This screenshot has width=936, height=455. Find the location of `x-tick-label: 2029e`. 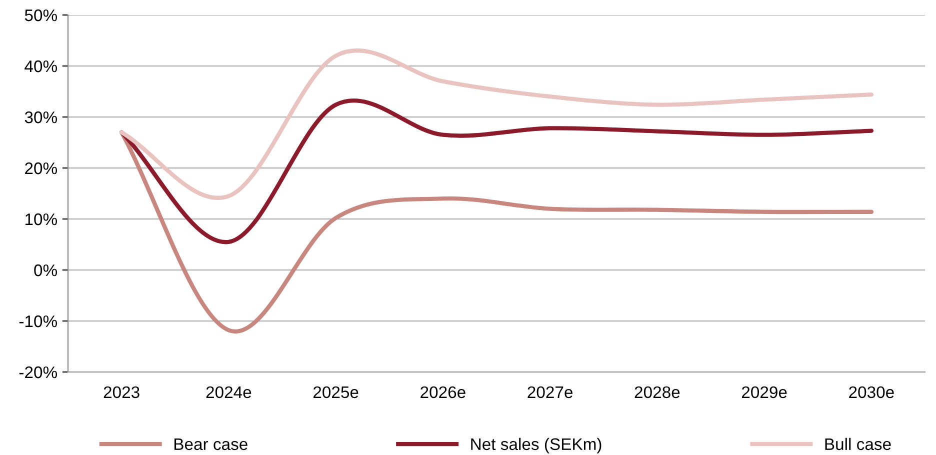

x-tick-label: 2029e is located at coordinates (764, 392).